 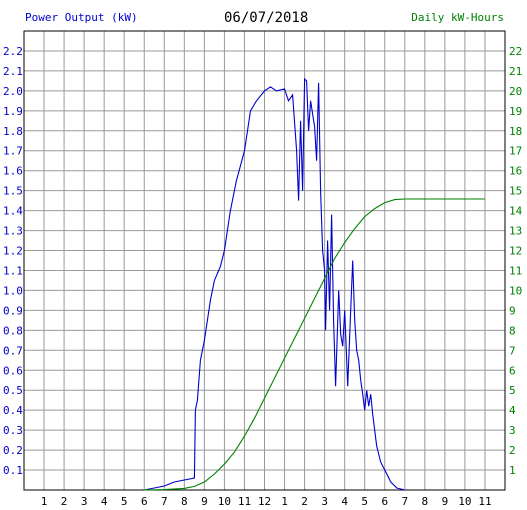 What do you see at coordinates (512, 410) in the screenshot?
I see `y-right-tick-label: 4` at bounding box center [512, 410].